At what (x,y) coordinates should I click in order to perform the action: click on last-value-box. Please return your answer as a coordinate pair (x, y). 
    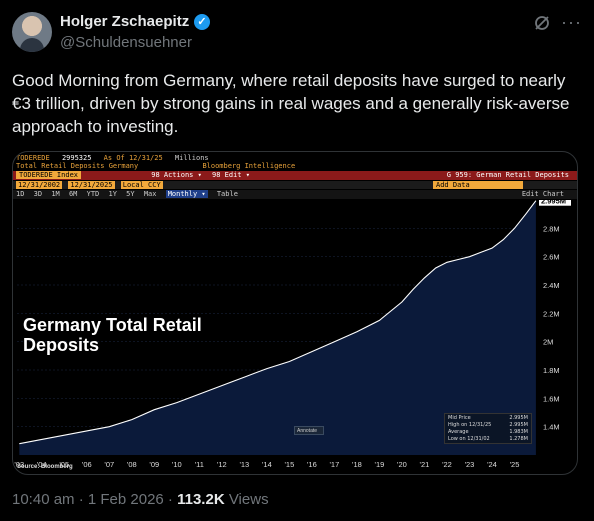
    Looking at the image, I should click on (555, 203).